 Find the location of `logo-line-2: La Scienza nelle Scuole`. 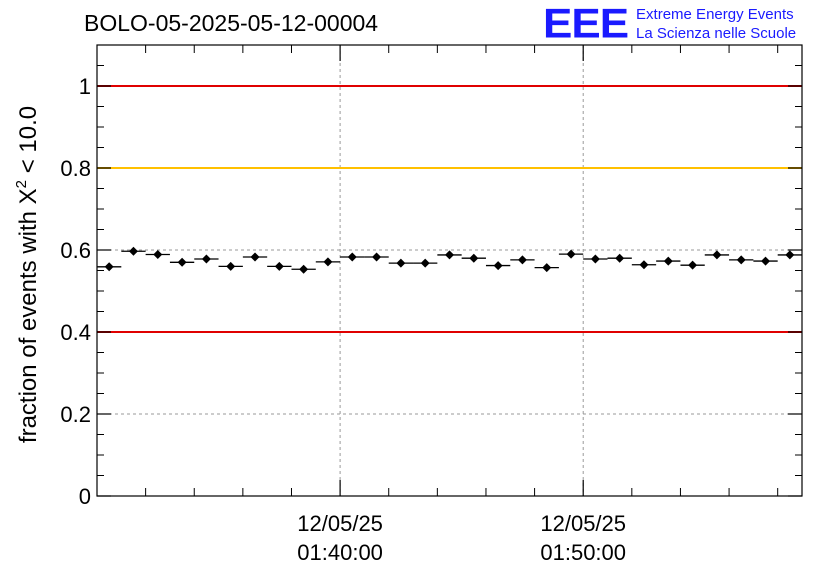

logo-line-2: La Scienza nelle Scuole is located at coordinates (716, 33).